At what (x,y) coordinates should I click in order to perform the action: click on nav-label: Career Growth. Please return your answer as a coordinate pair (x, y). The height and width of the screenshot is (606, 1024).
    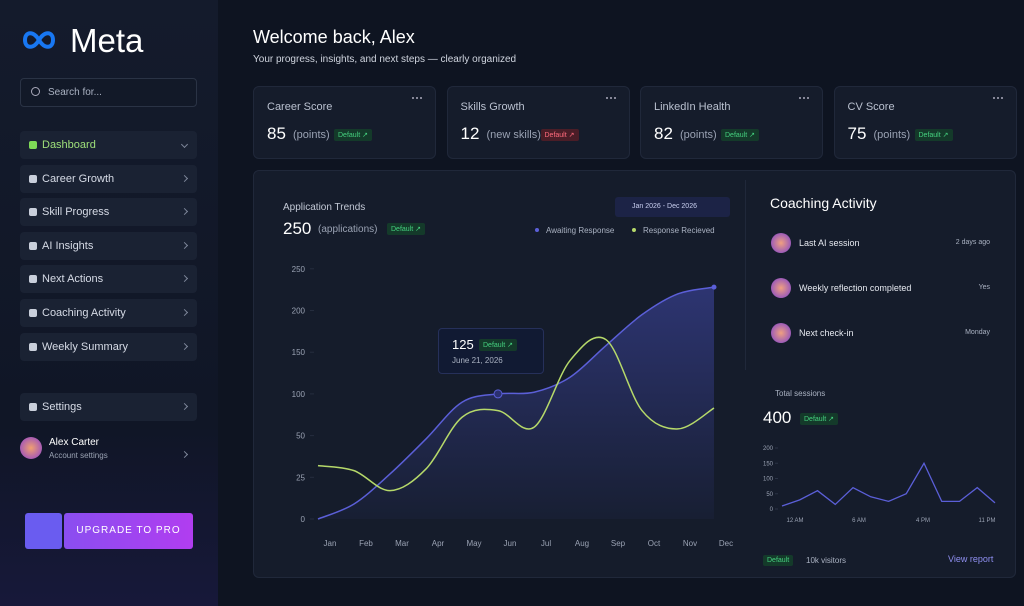
    Looking at the image, I should click on (78, 178).